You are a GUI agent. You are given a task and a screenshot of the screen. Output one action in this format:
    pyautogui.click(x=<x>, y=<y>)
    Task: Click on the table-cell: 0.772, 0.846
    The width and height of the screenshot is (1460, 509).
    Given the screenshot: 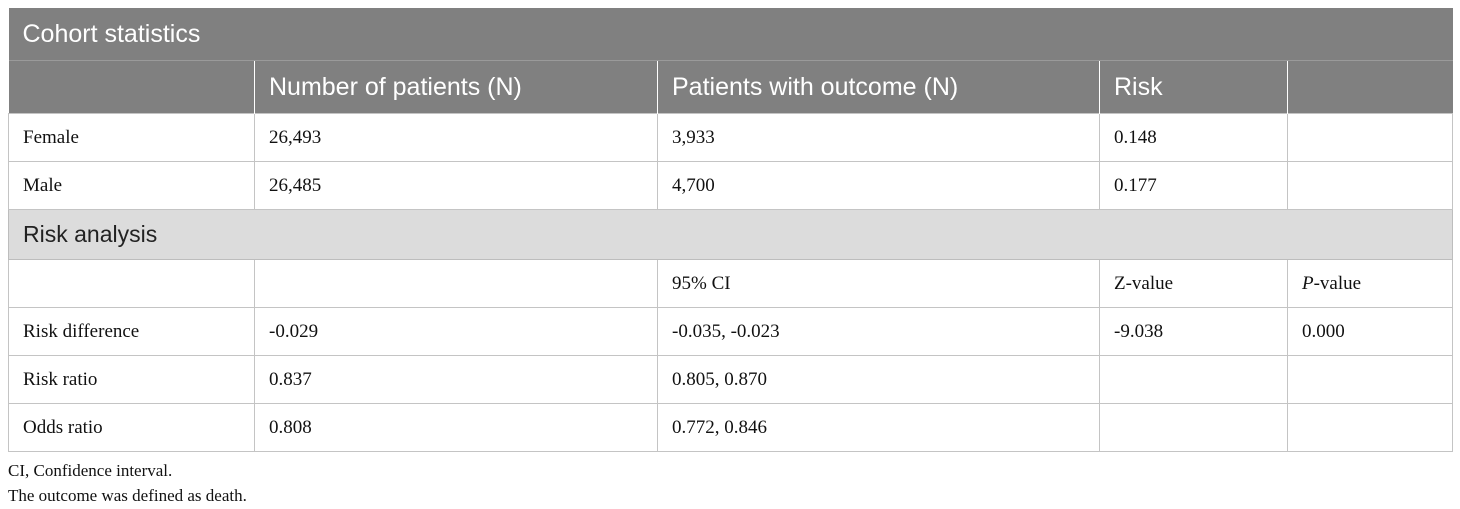 What is the action you would take?
    pyautogui.click(x=878, y=427)
    